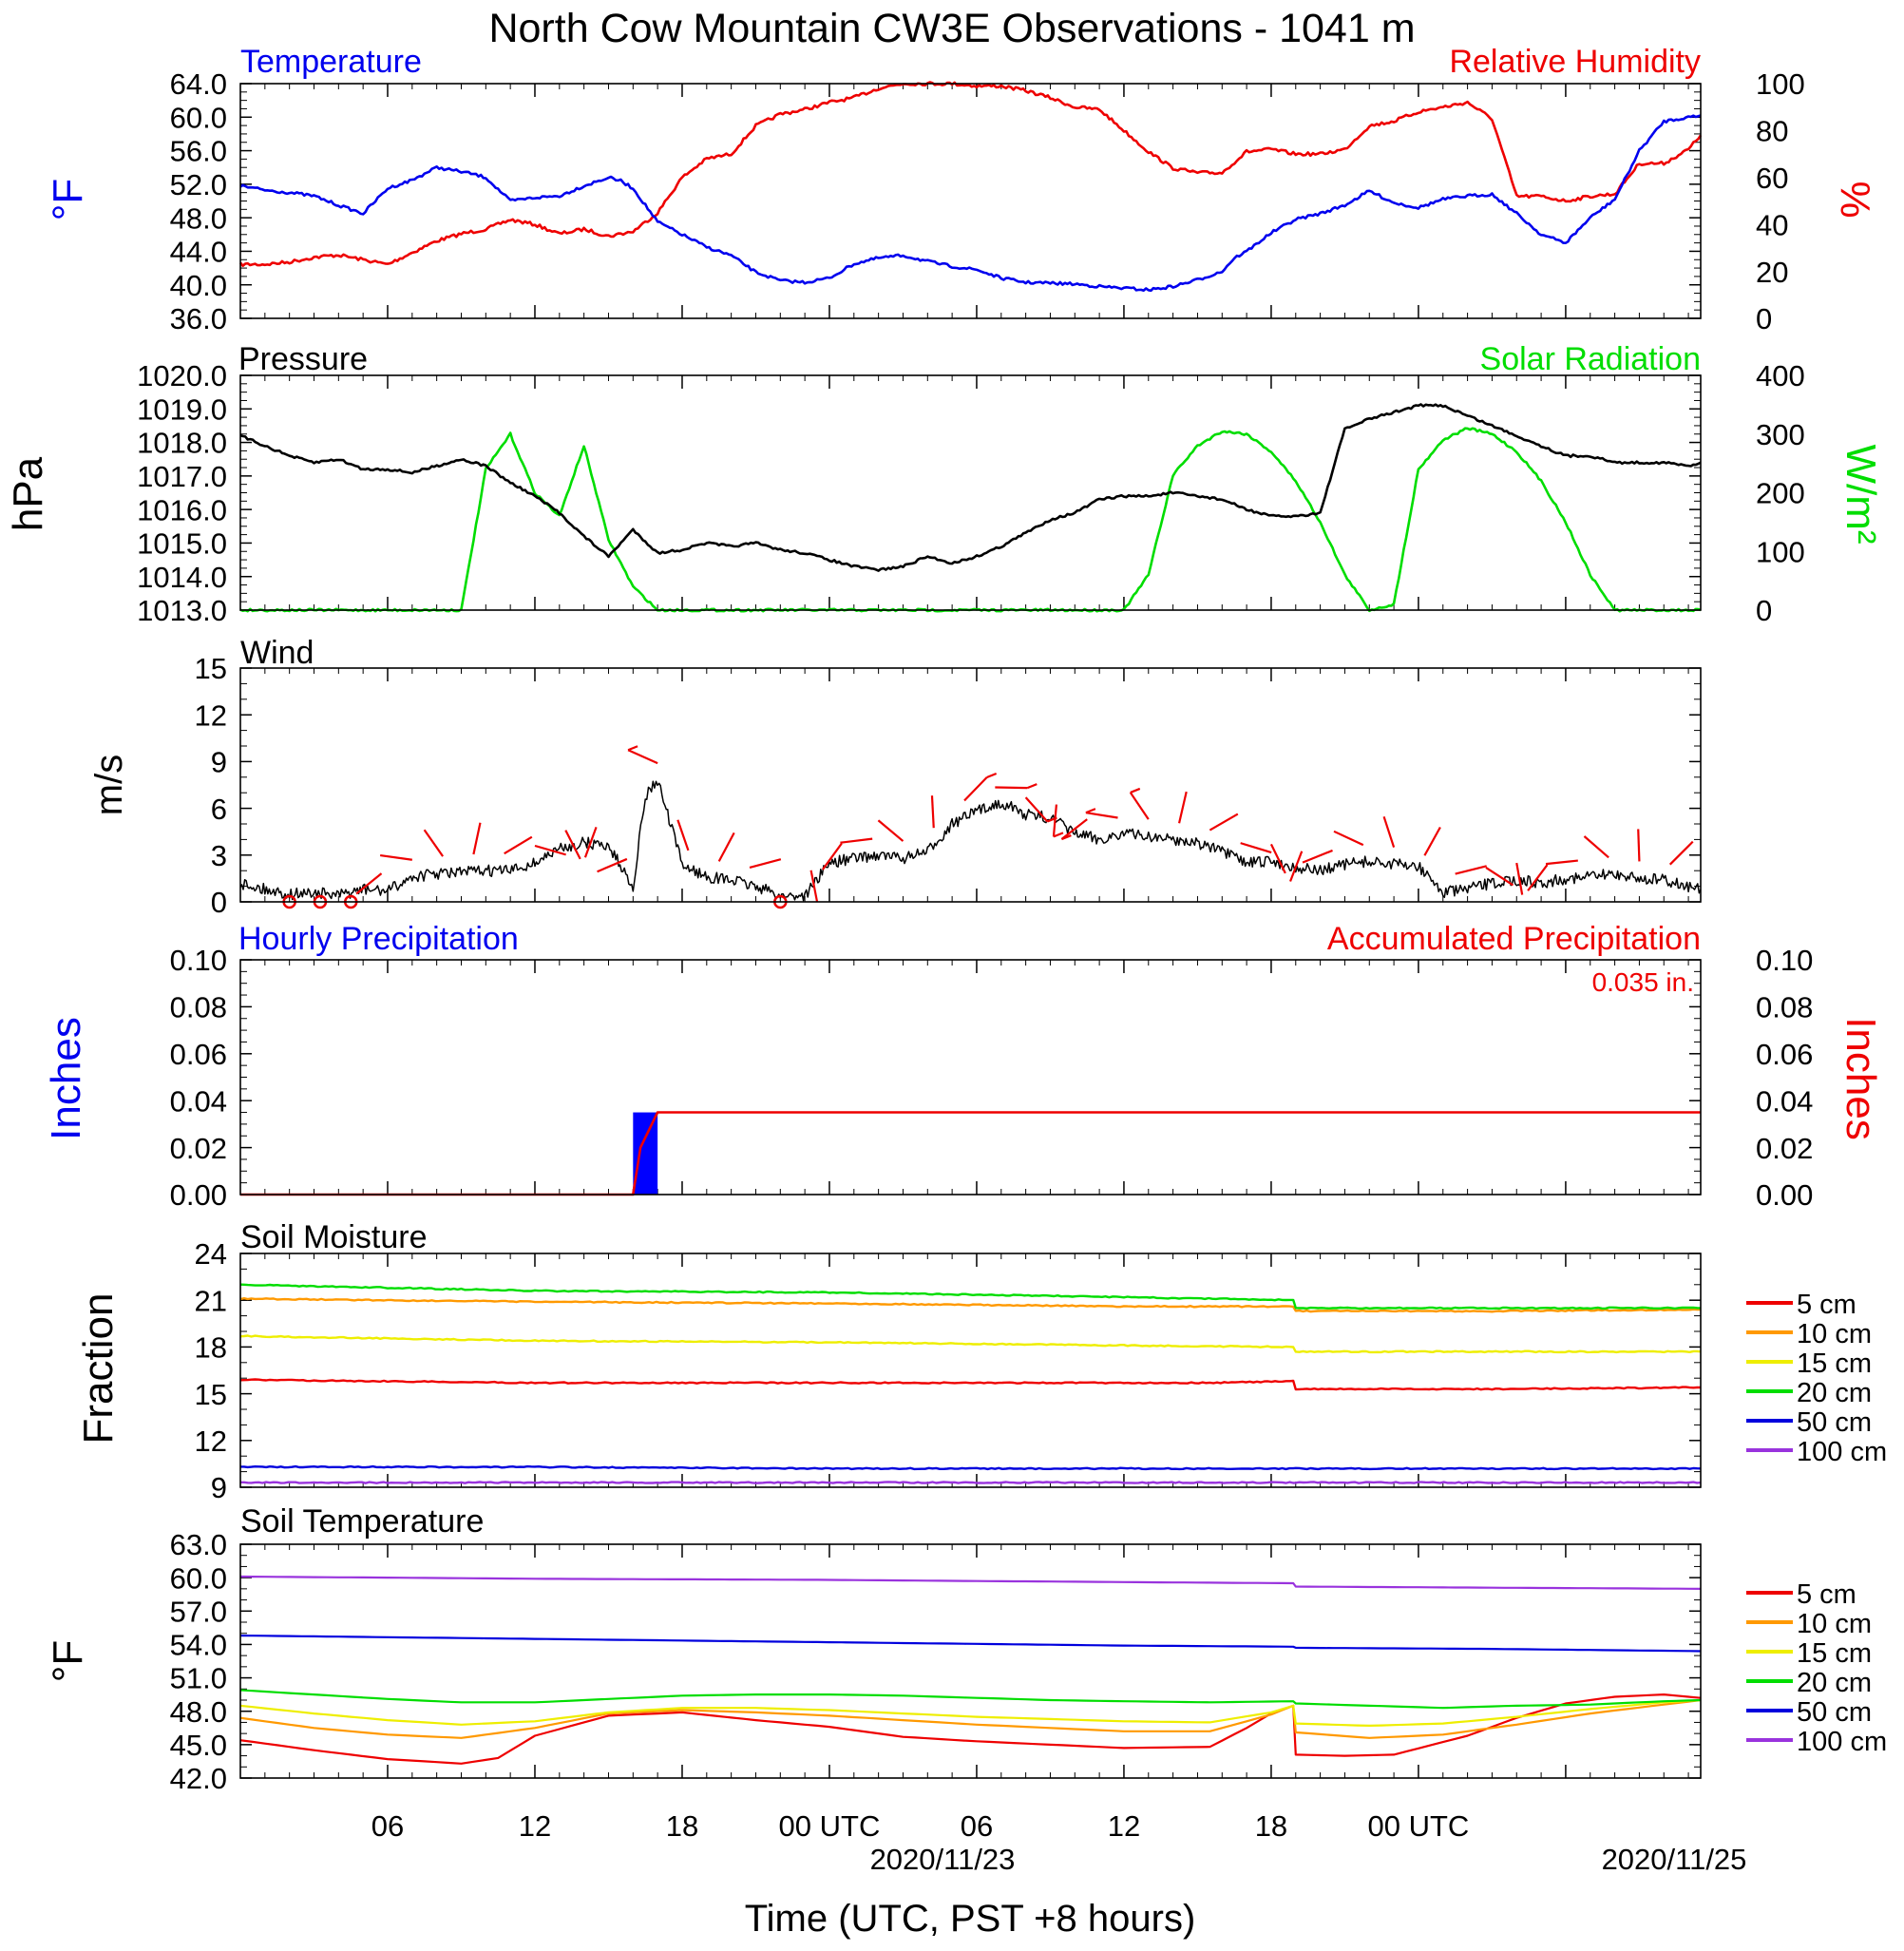  Describe the element at coordinates (198, 1101) in the screenshot. I see `y-tick-label: 0.04` at that location.